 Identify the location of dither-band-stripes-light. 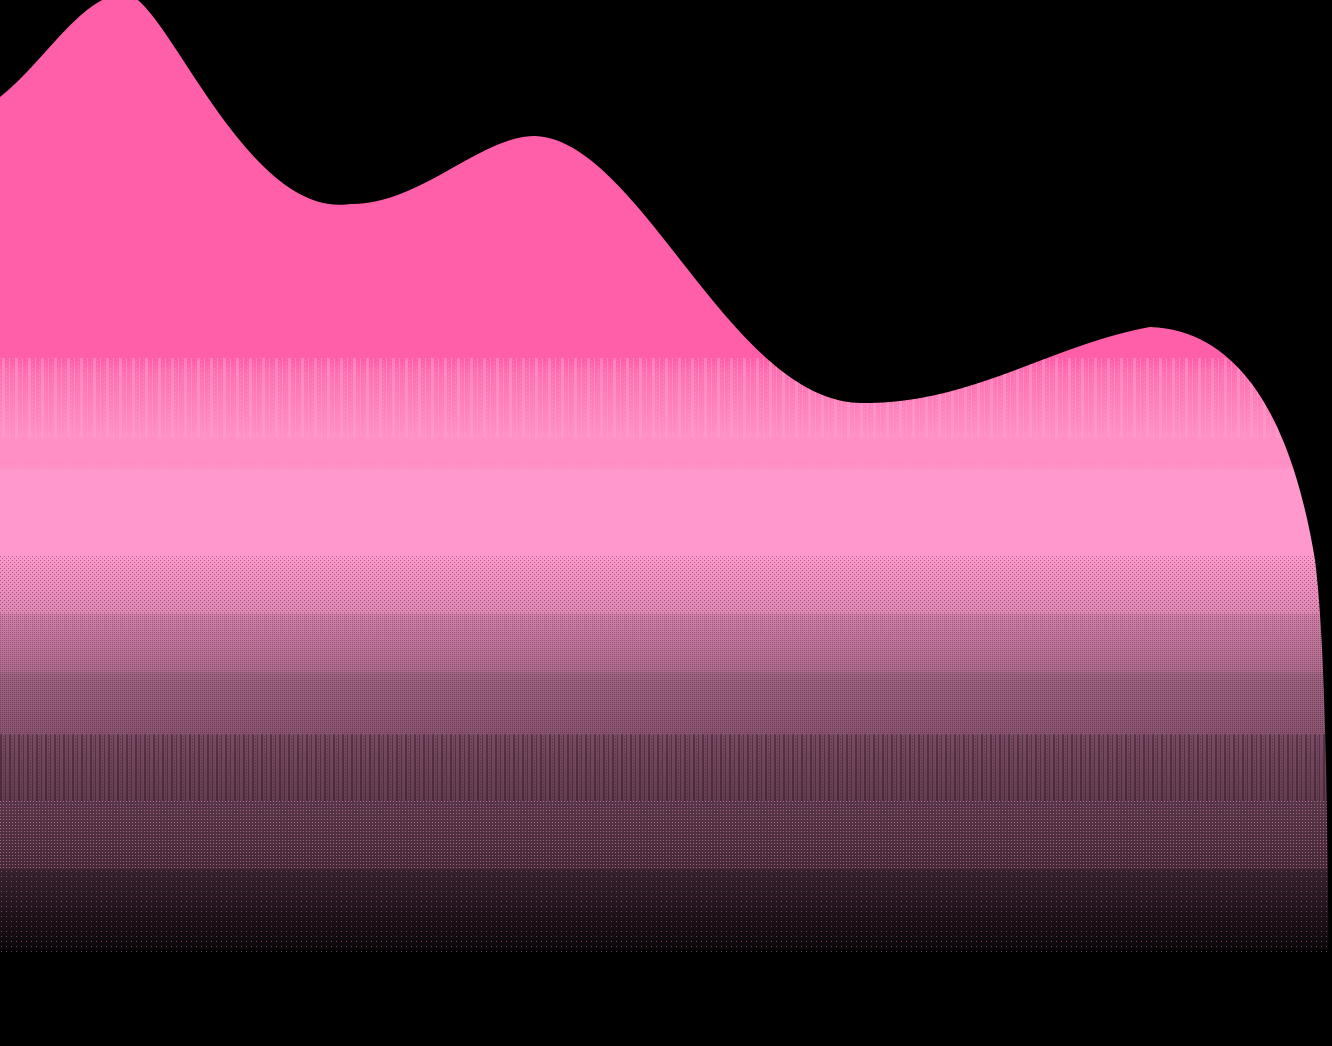
(664, 398).